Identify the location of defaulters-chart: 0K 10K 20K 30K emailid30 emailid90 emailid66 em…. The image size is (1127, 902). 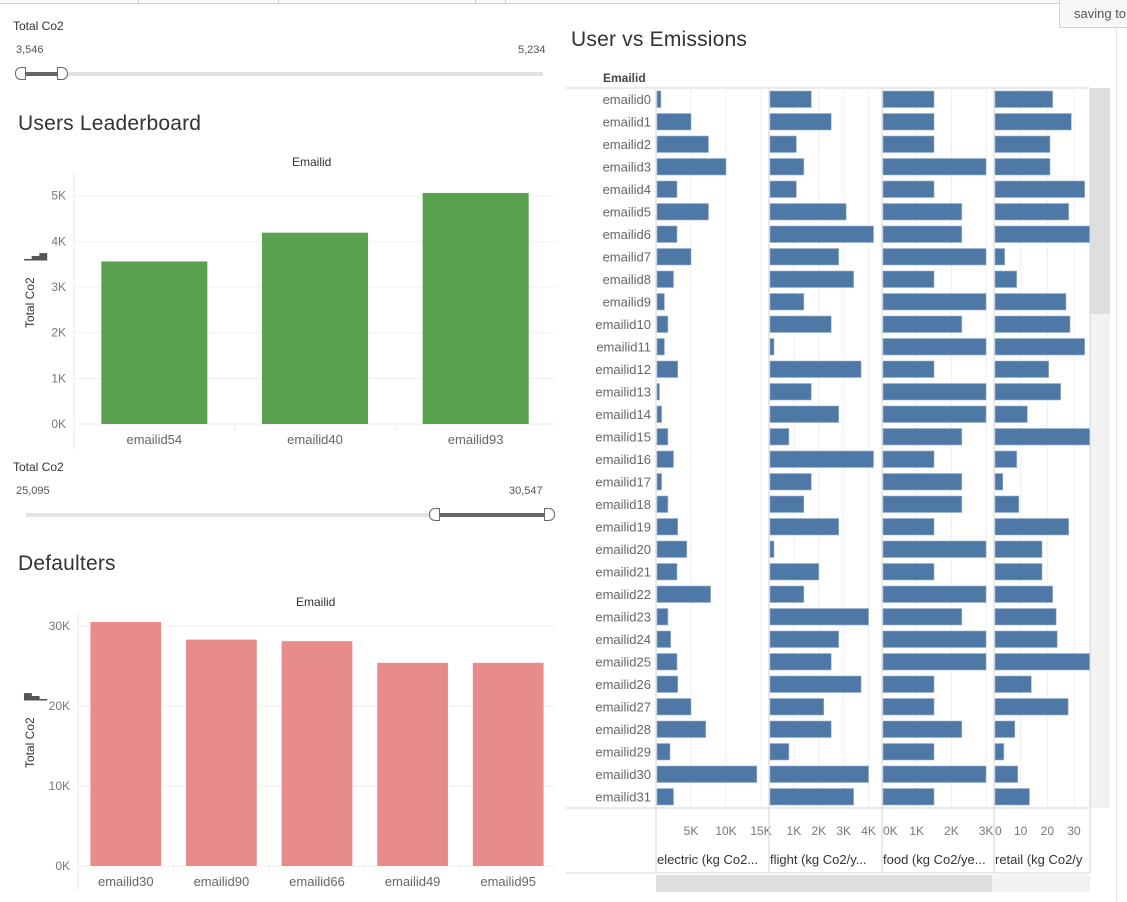
(302, 751).